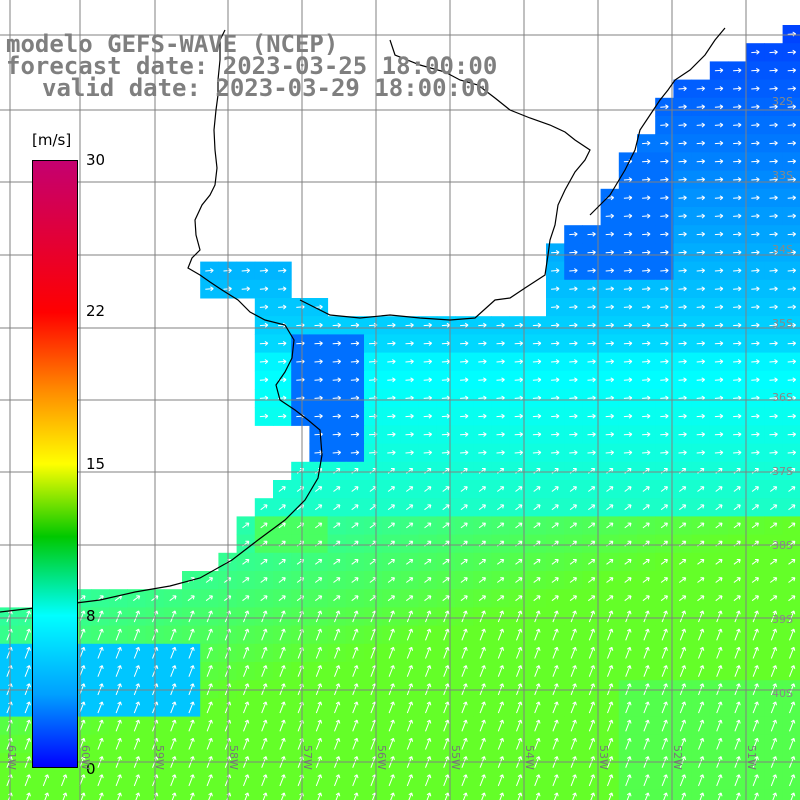  I want to click on longitude-label: 51W, so click(751, 757).